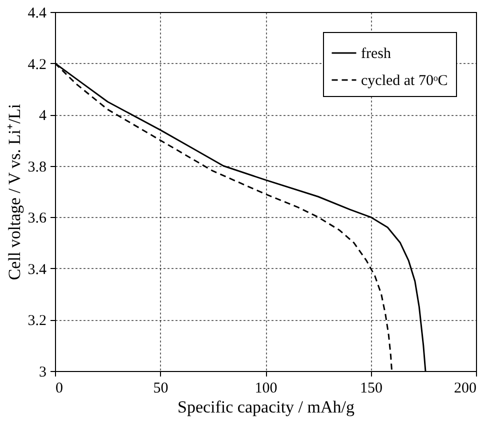  What do you see at coordinates (43, 116) in the screenshot?
I see `y-tick-label: 4` at bounding box center [43, 116].